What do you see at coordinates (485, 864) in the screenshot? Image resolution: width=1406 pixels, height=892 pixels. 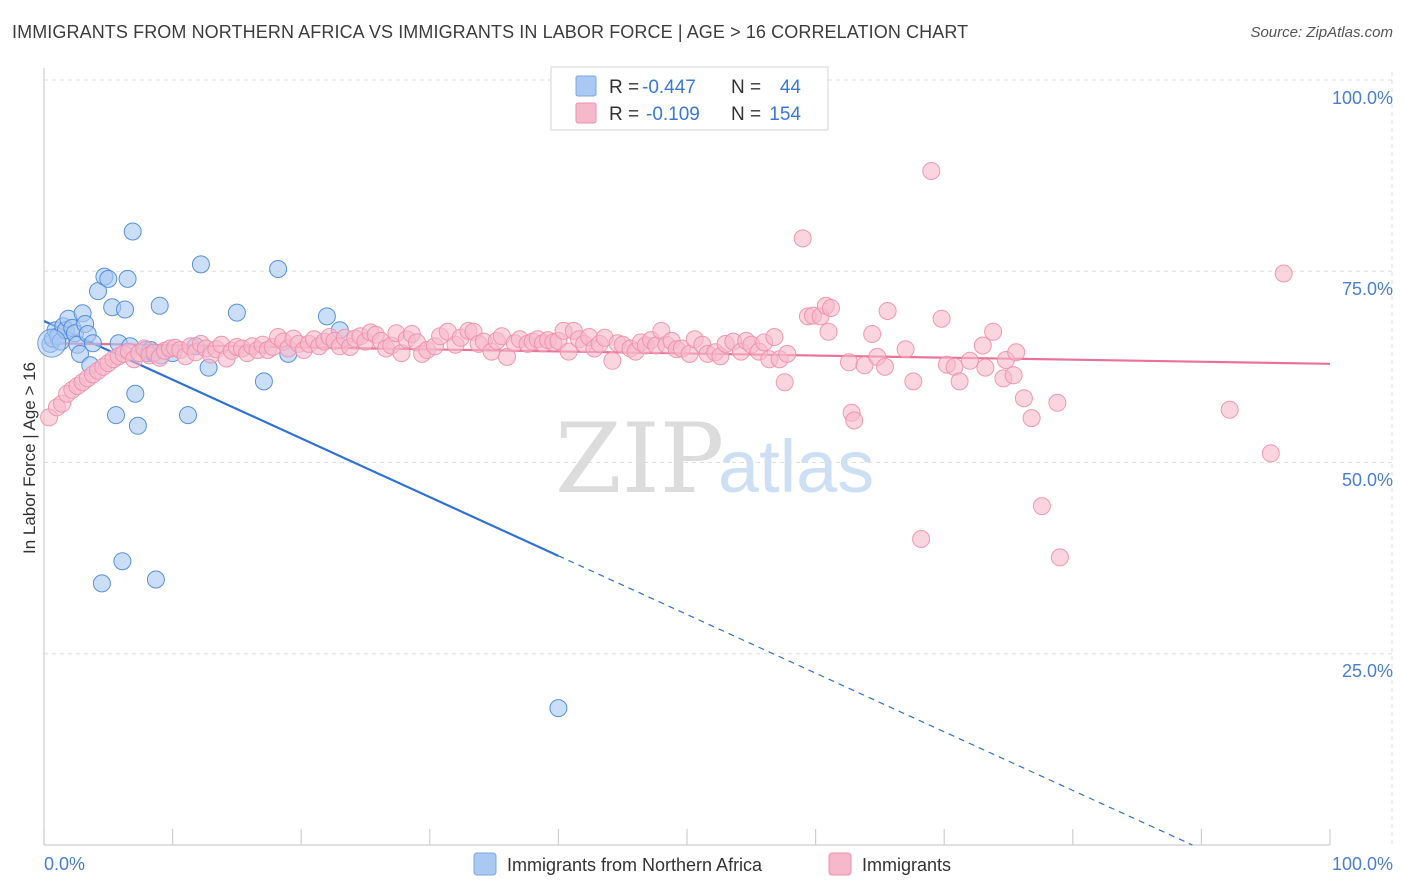 I see `legend-swatch-northern-africa` at bounding box center [485, 864].